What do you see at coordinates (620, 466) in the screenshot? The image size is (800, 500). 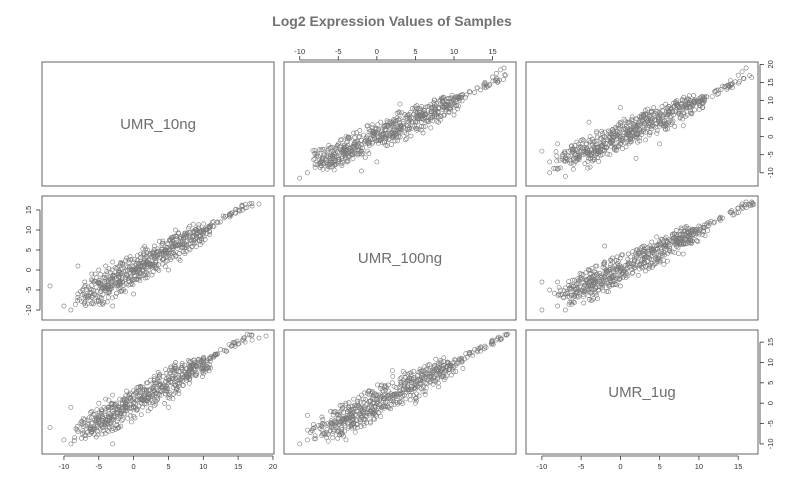 I see `bottom-axis-col3-label-2: 0` at bounding box center [620, 466].